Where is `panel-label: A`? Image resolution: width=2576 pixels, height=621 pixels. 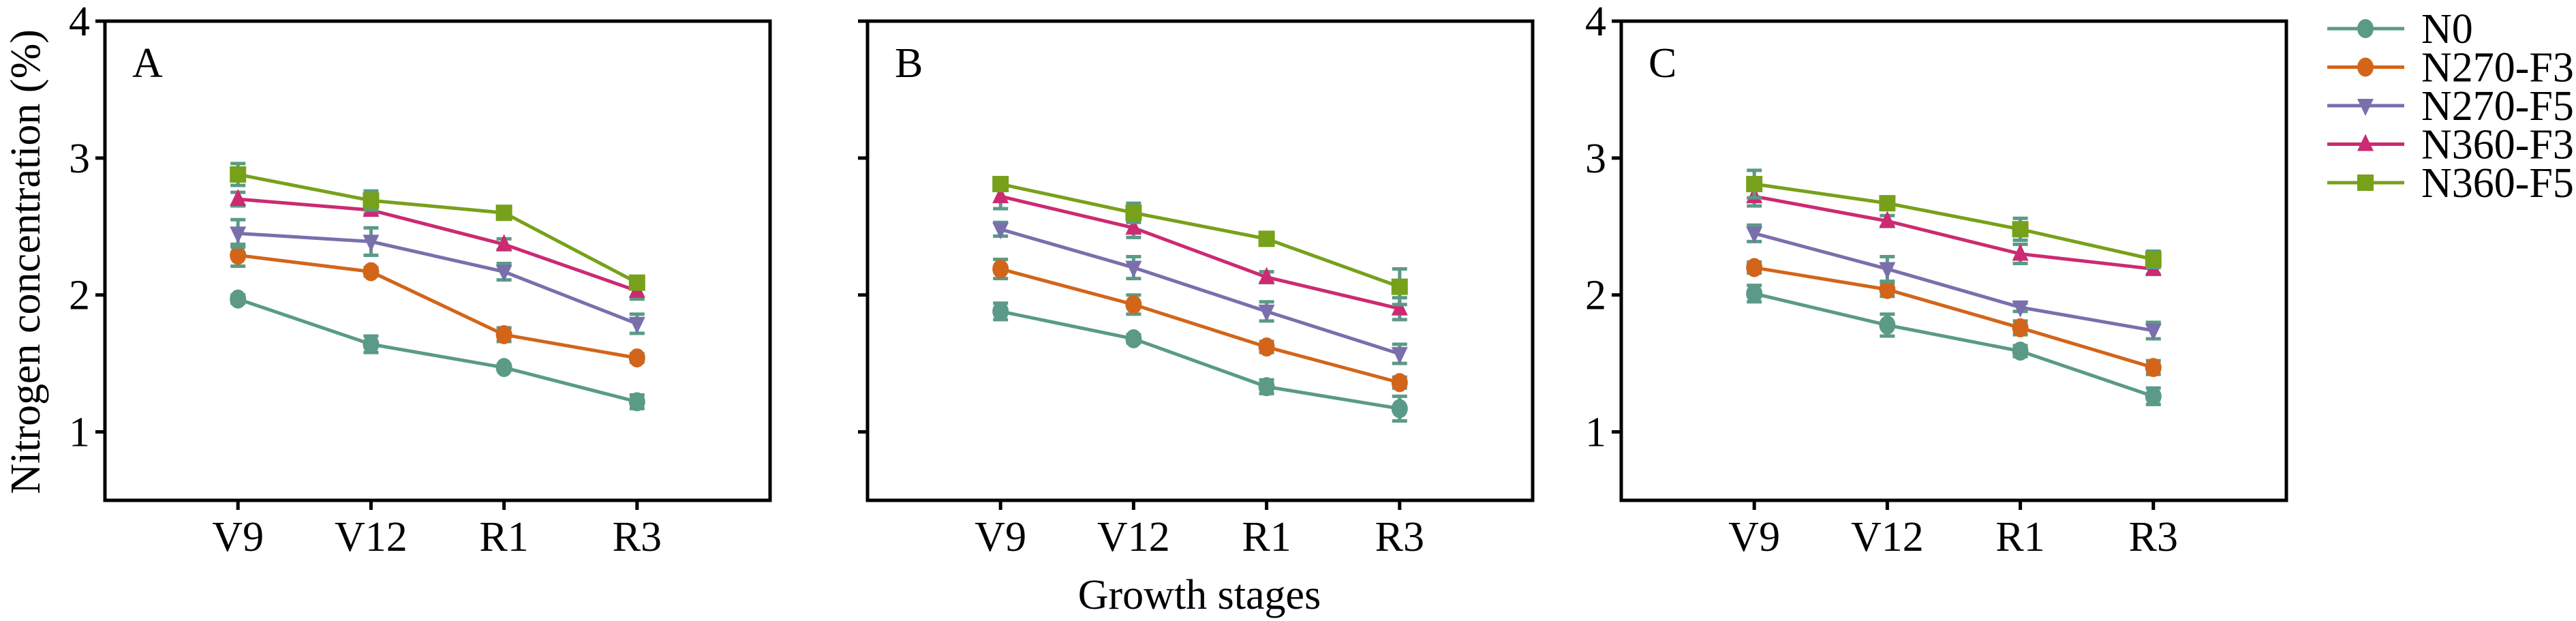
panel-label: A is located at coordinates (147, 64).